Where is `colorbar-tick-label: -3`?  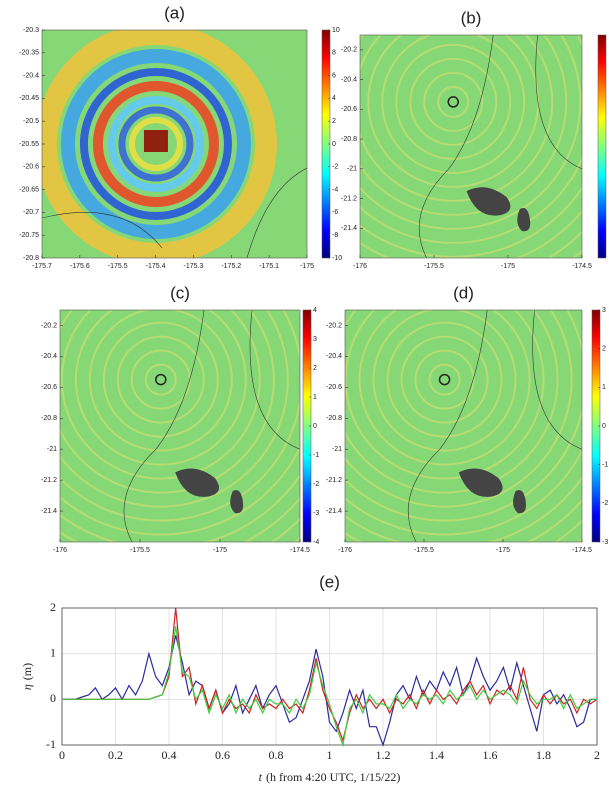 colorbar-tick-label: -3 is located at coordinates (605, 542).